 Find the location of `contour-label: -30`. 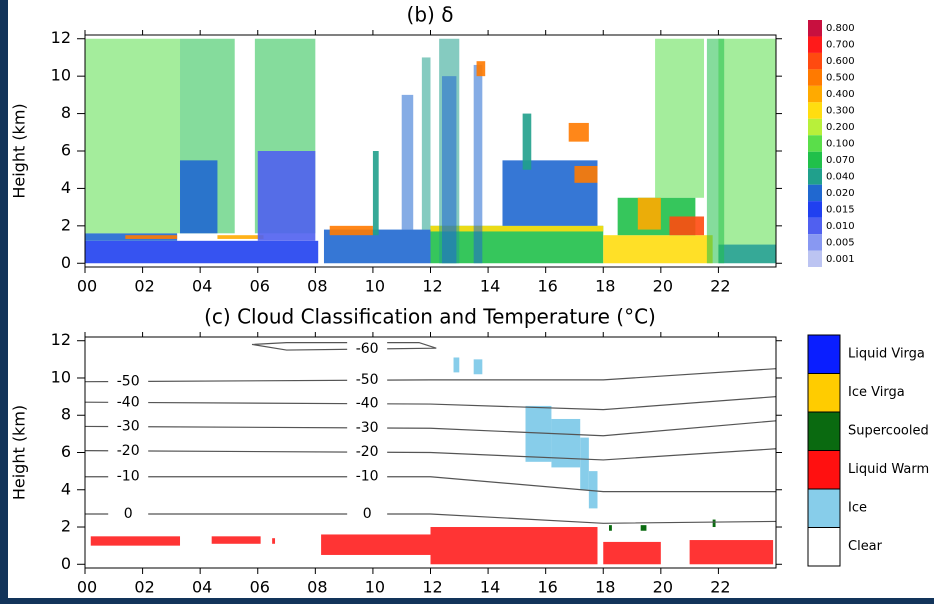

contour-label: -30 is located at coordinates (128, 427).